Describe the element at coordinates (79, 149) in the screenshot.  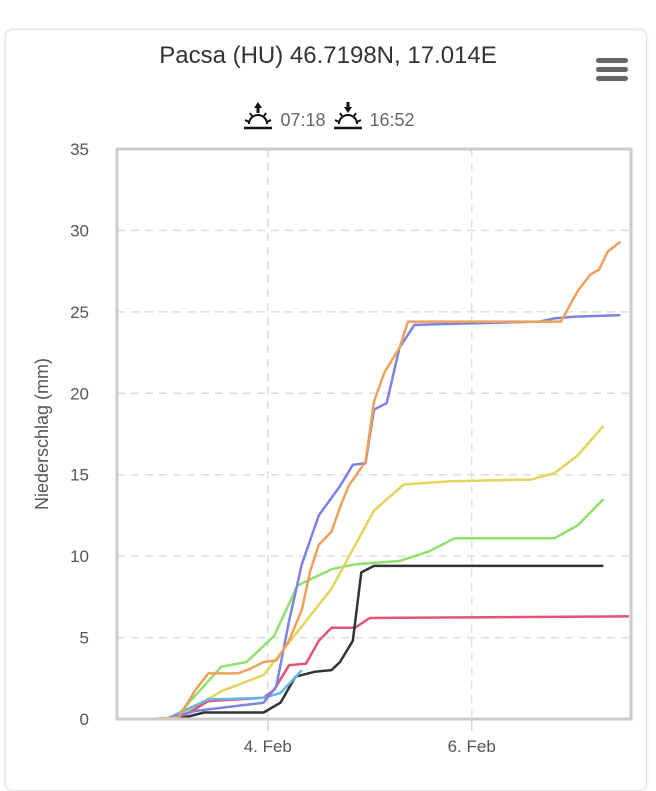
I see `y-tick-label: 35` at that location.